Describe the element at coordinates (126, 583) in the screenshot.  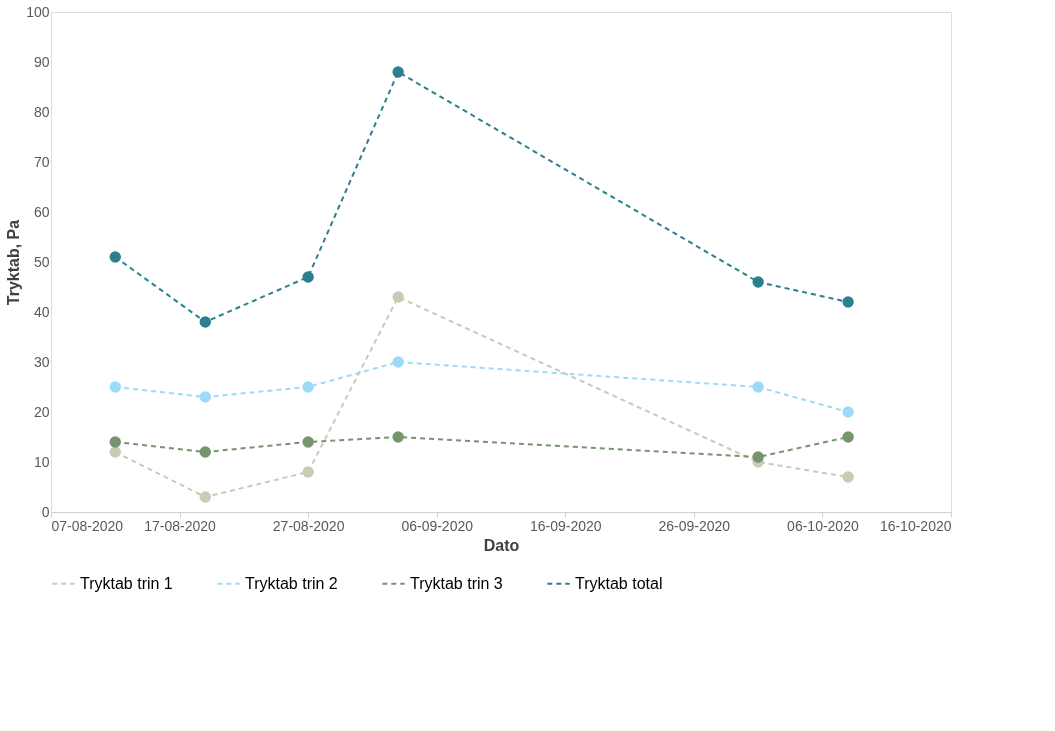
I see `legend-label: Tryktab trin 1` at that location.